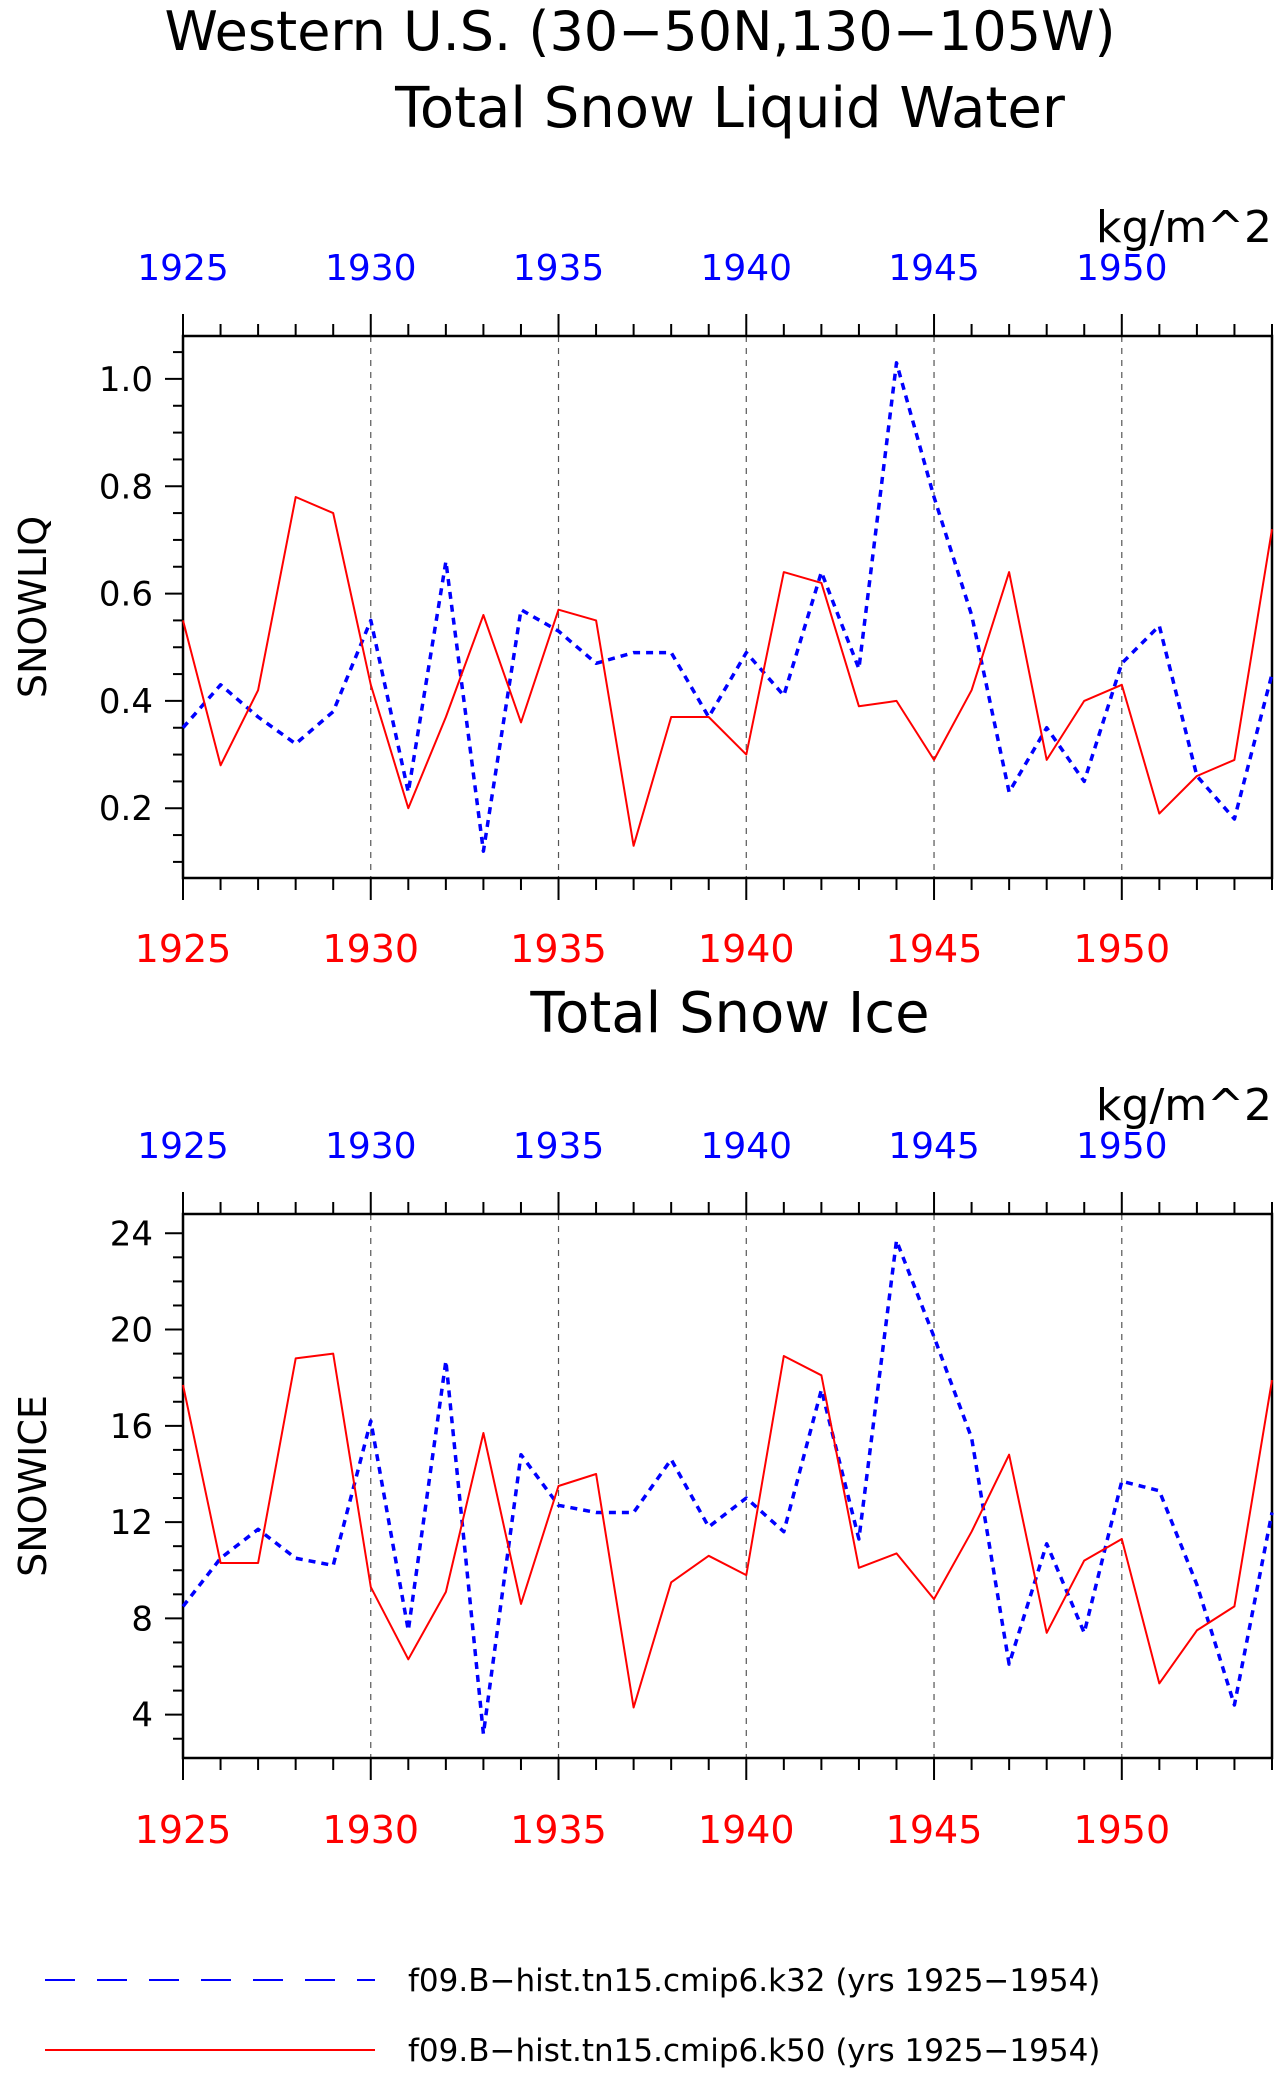 The width and height of the screenshot is (1275, 2074). I want to click on chart-0-ylabel-0.8: 0.8, so click(126, 487).